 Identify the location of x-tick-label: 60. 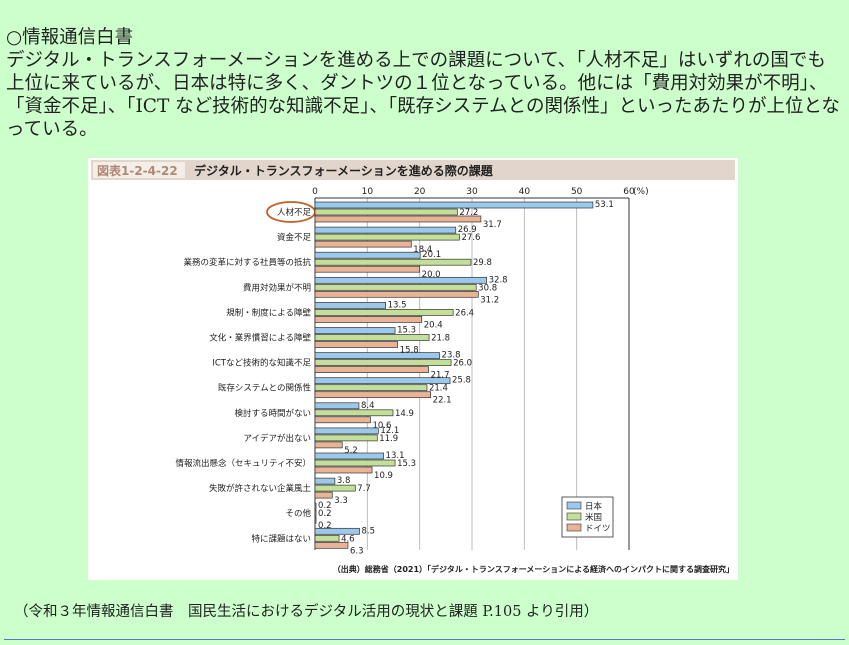
(629, 192).